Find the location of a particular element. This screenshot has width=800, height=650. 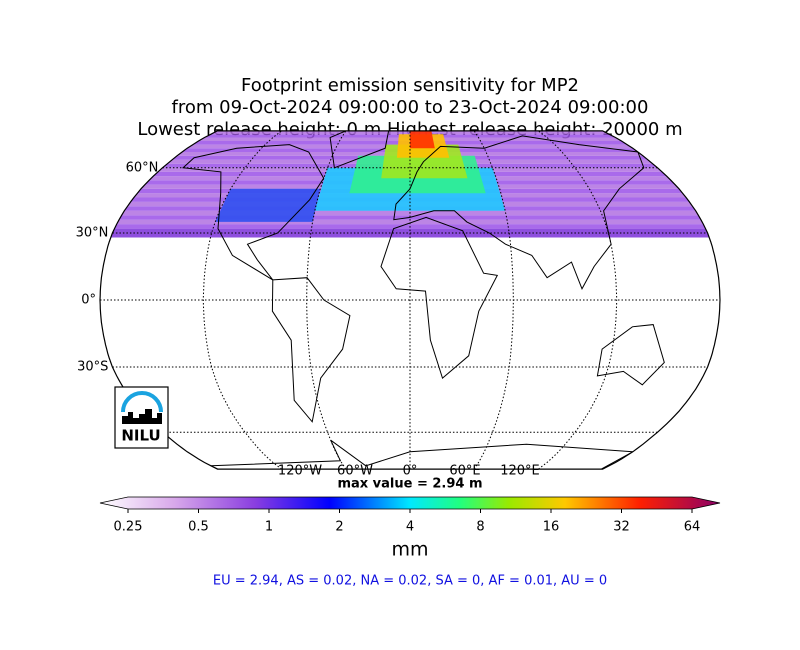

lon-label: 60°E is located at coordinates (464, 471).